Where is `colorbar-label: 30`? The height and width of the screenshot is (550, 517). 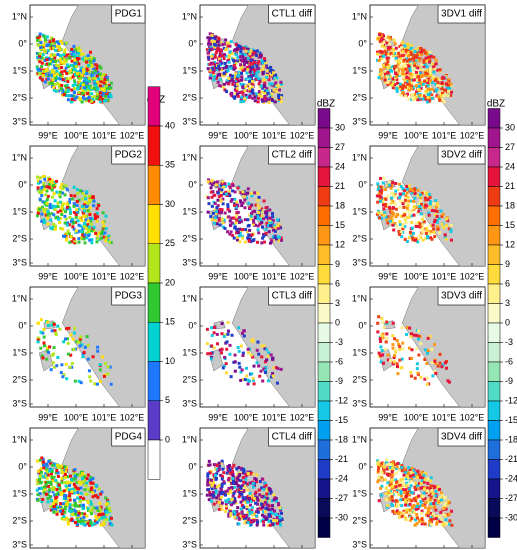
colorbar-label: 30 is located at coordinates (510, 127).